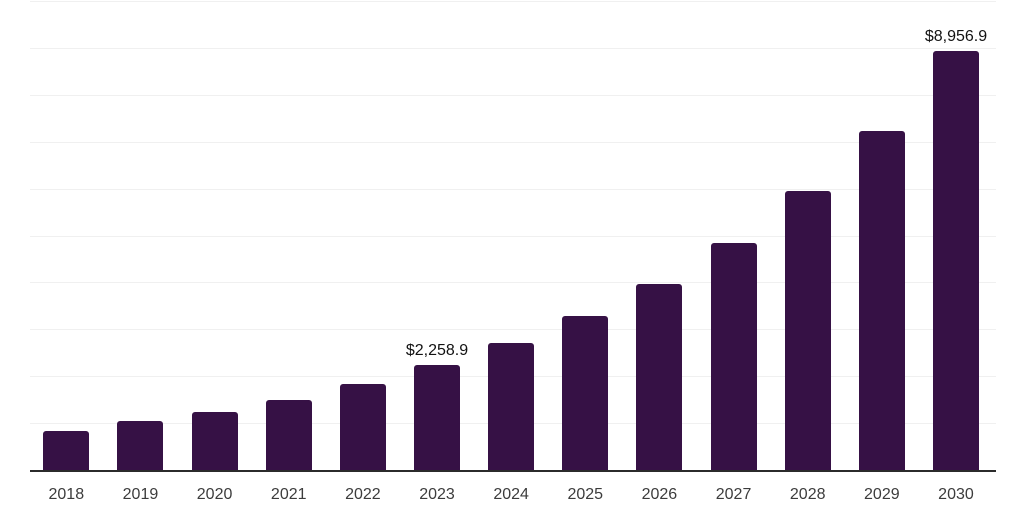  I want to click on value-label-2023: $2,258.9, so click(437, 351).